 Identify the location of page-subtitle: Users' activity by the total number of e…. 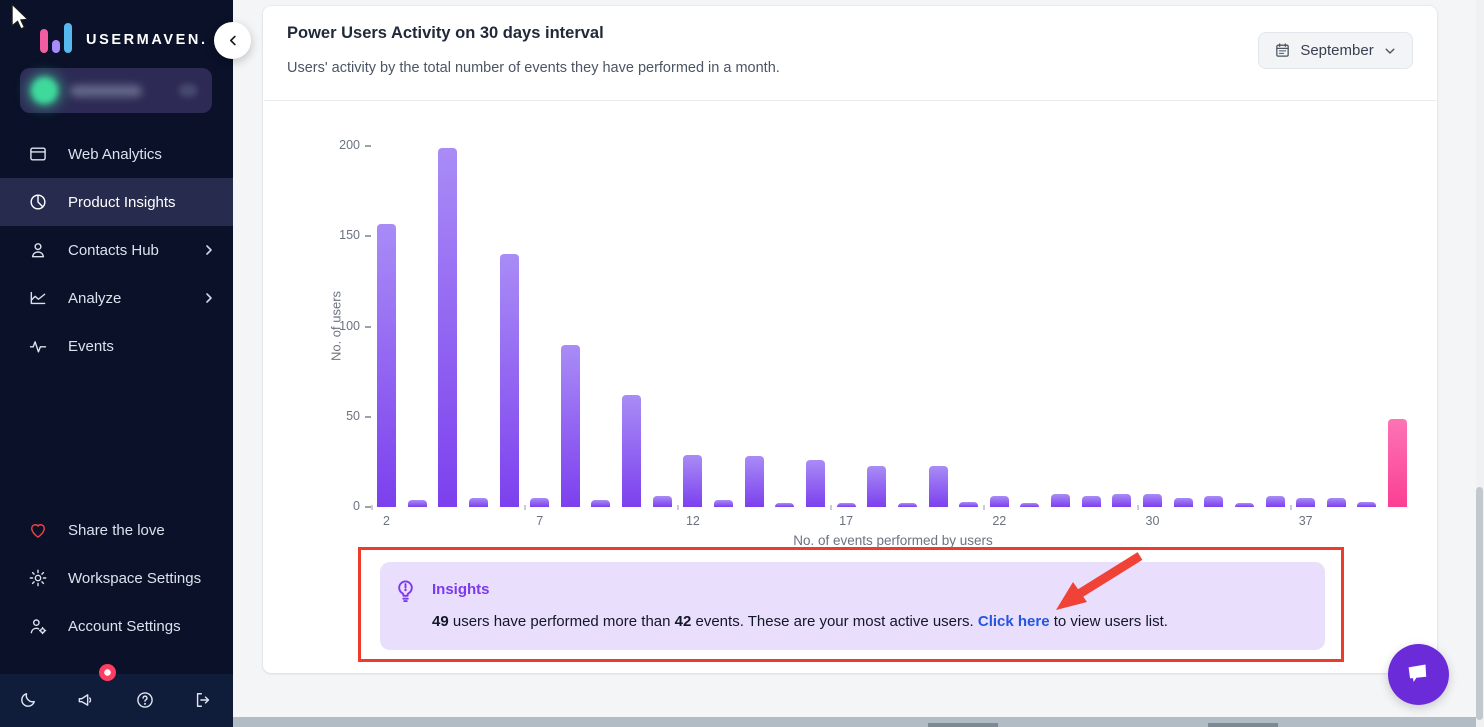
(533, 68).